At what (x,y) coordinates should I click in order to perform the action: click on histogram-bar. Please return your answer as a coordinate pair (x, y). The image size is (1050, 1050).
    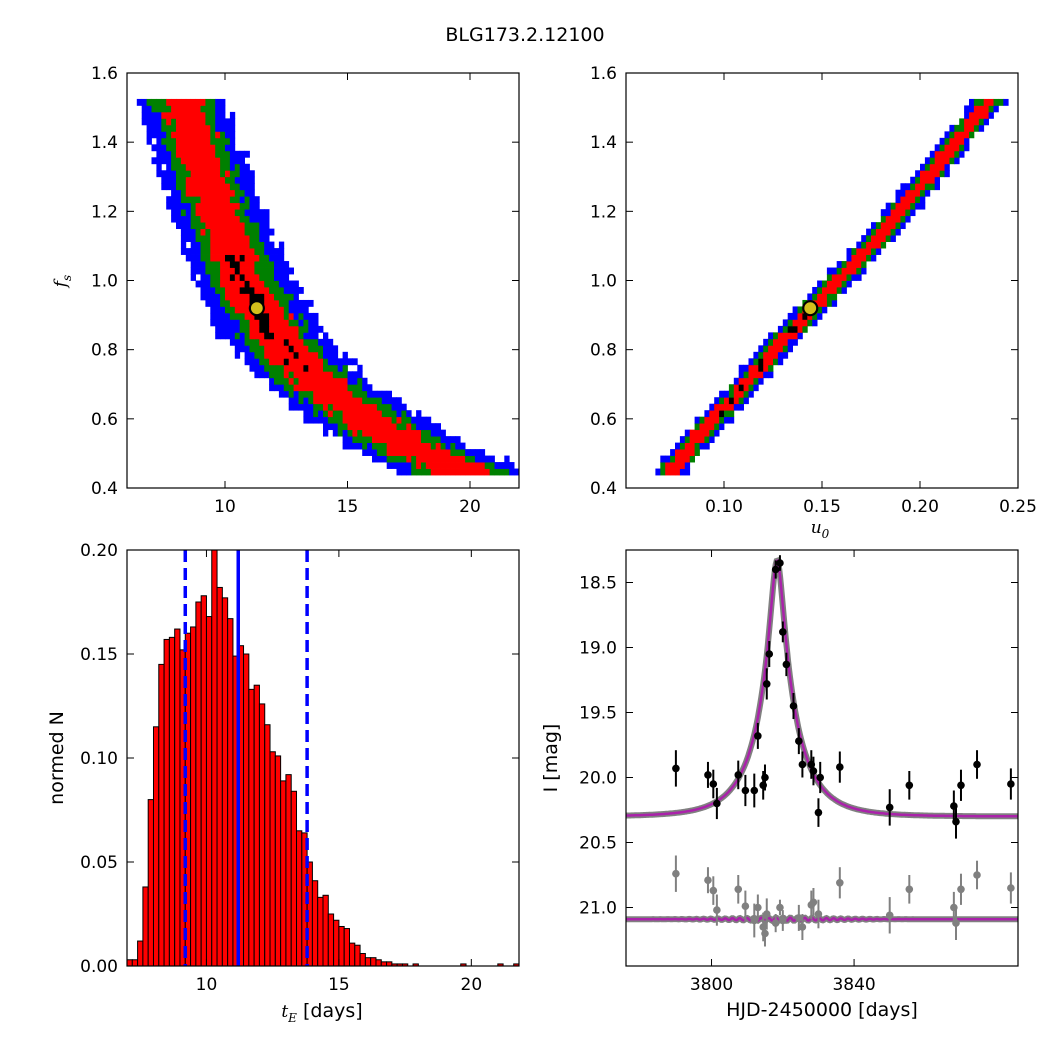
    Looking at the image, I should click on (166, 802).